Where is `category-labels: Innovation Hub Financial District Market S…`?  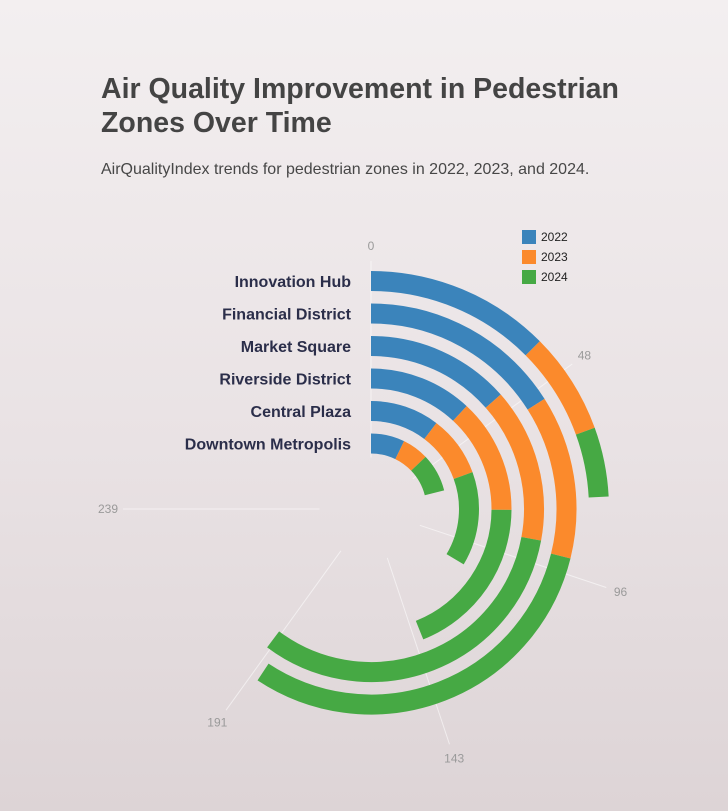 category-labels: Innovation Hub Financial District Market S… is located at coordinates (268, 364).